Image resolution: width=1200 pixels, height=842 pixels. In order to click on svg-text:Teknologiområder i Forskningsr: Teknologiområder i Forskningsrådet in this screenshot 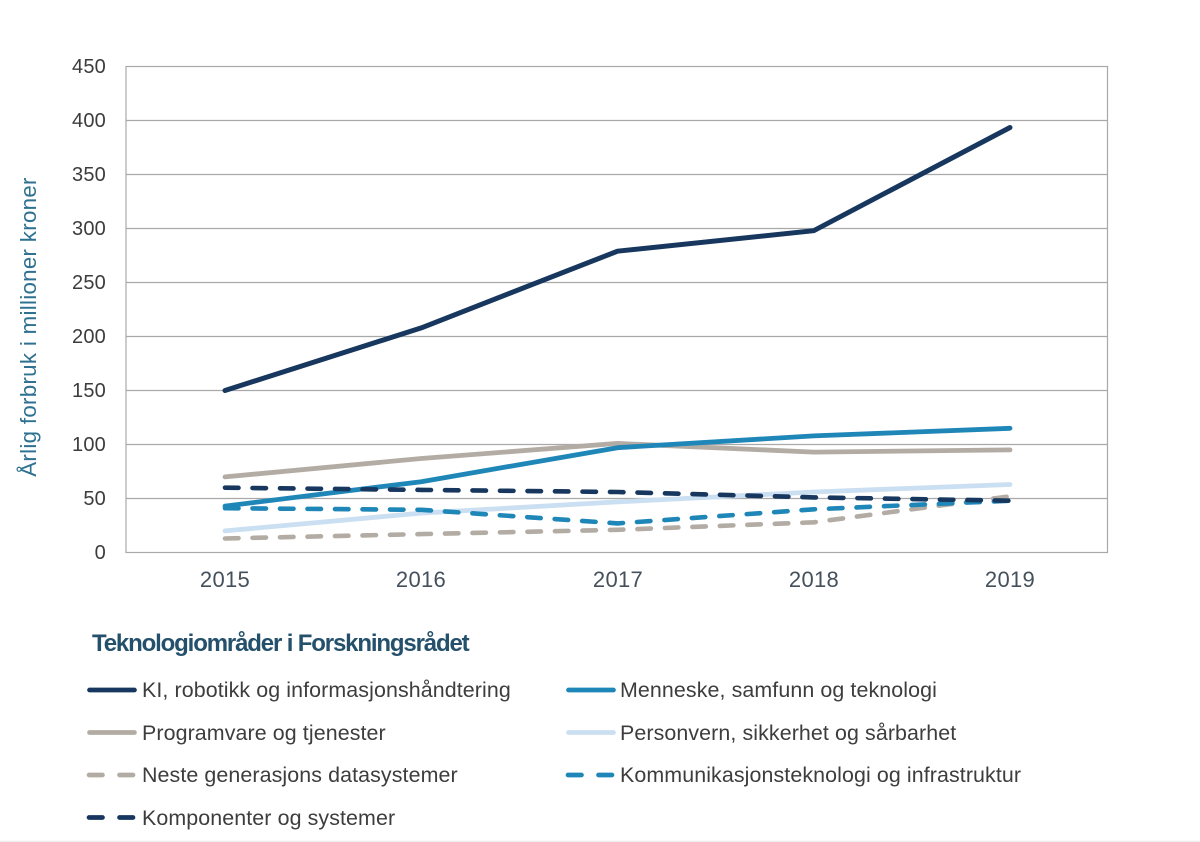, I will do `click(281, 643)`.